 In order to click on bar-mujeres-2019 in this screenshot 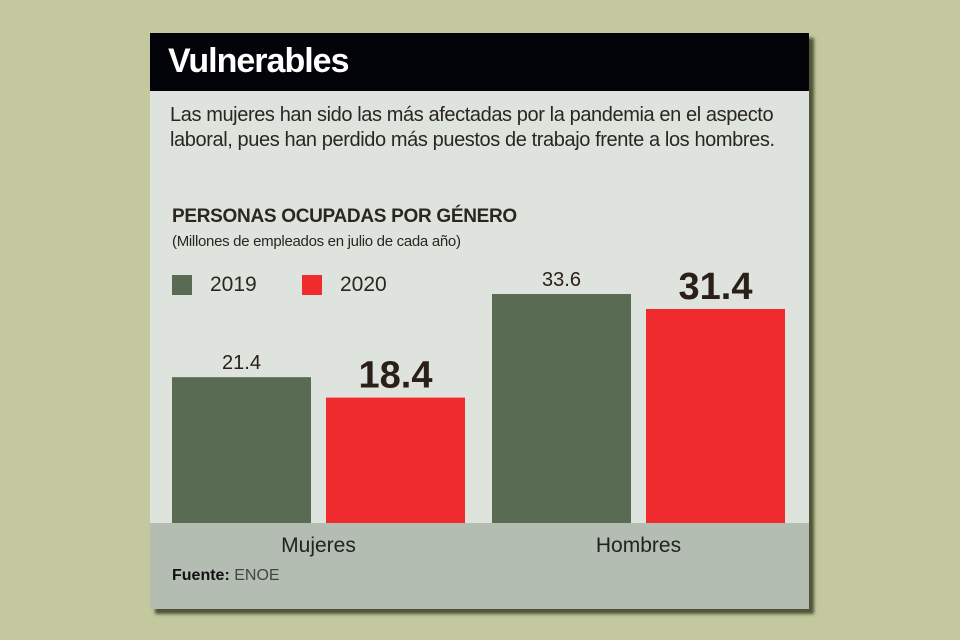, I will do `click(241, 450)`.